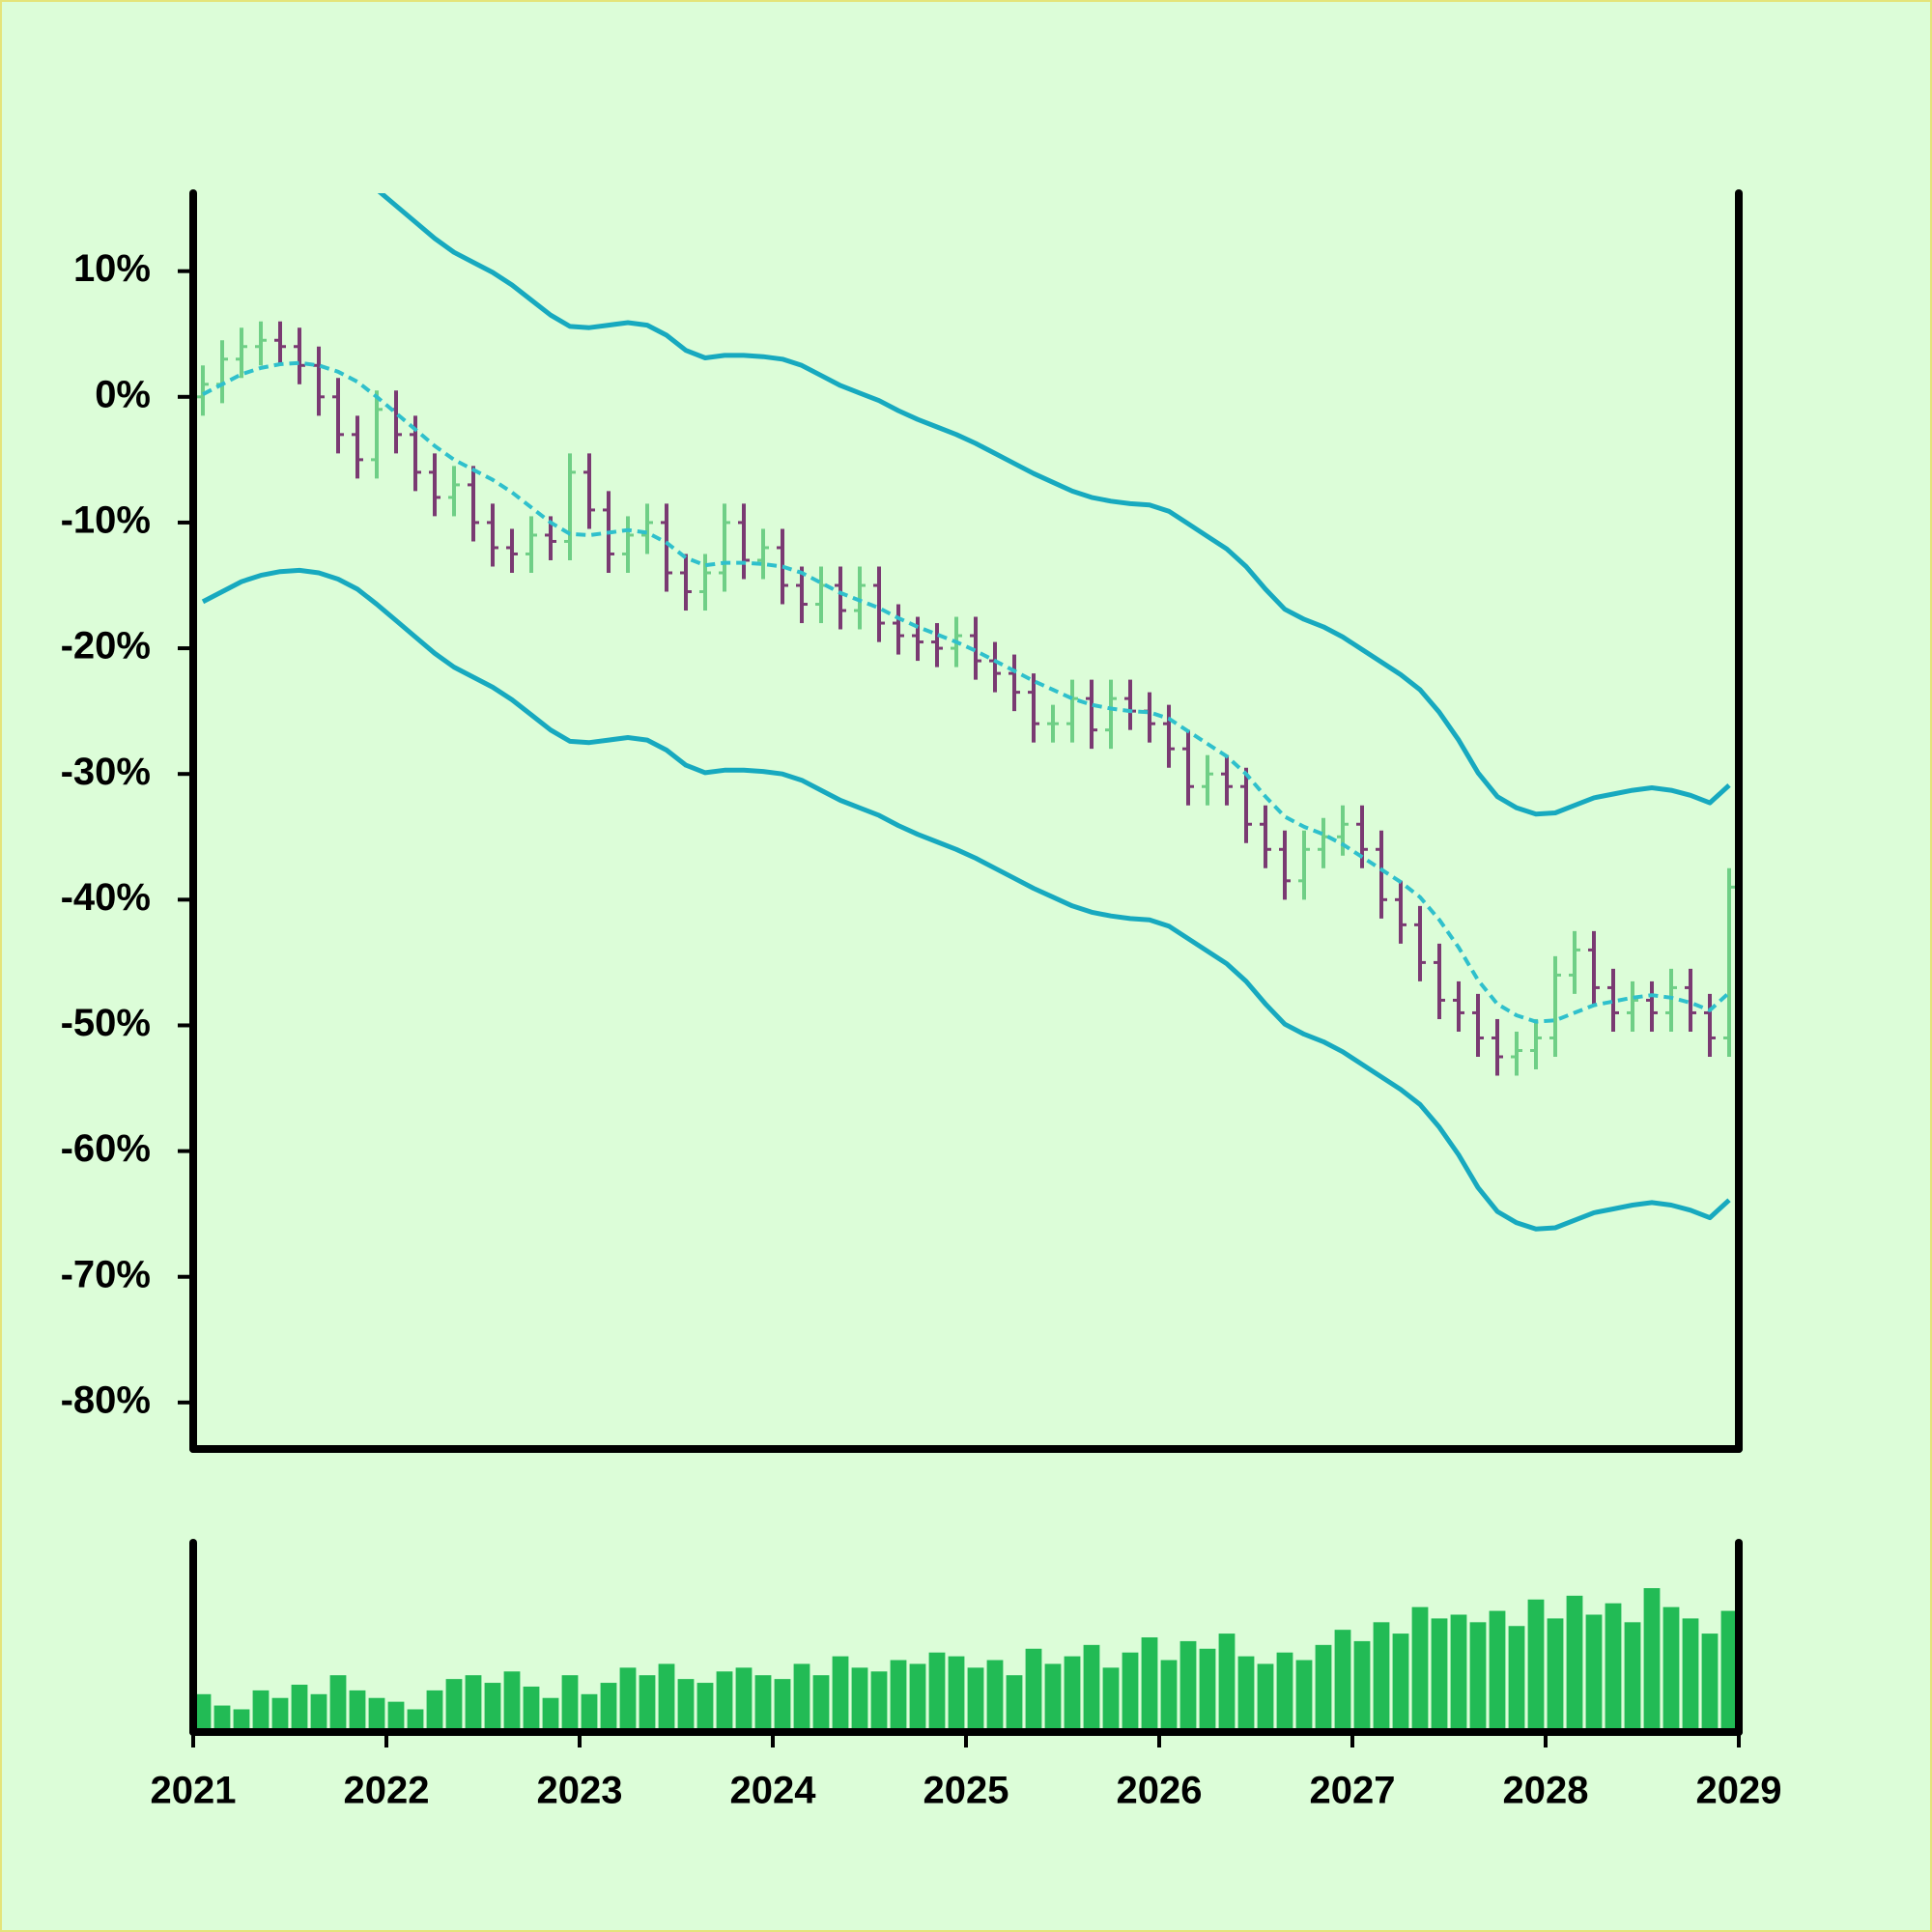  Describe the element at coordinates (773, 1791) in the screenshot. I see `x-tick-label: 2024` at that location.